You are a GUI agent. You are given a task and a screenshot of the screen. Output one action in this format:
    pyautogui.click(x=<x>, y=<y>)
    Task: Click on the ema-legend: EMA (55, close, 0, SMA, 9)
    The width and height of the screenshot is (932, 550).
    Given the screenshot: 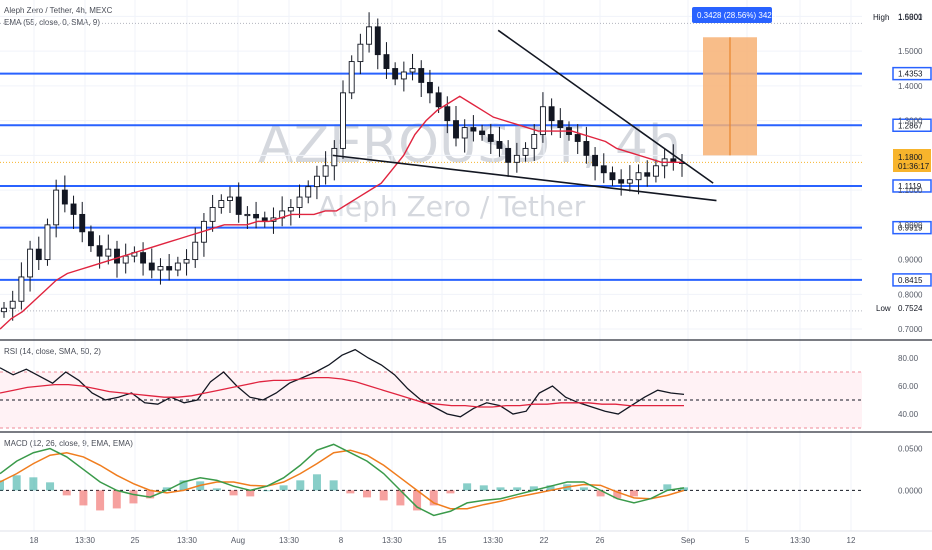 What is the action you would take?
    pyautogui.click(x=52, y=22)
    